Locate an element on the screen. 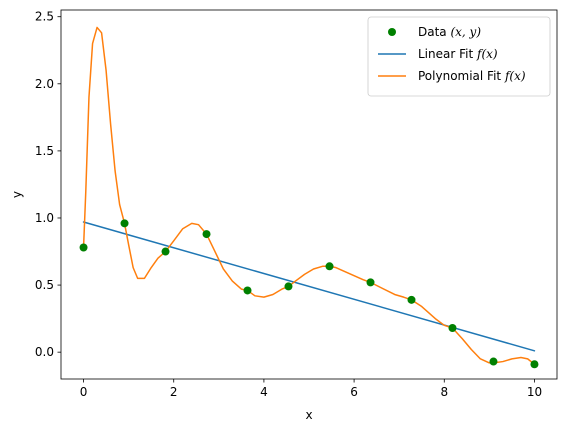 Image resolution: width=567 pixels, height=432 pixels. y-tick-label: 2.0 is located at coordinates (44, 84).